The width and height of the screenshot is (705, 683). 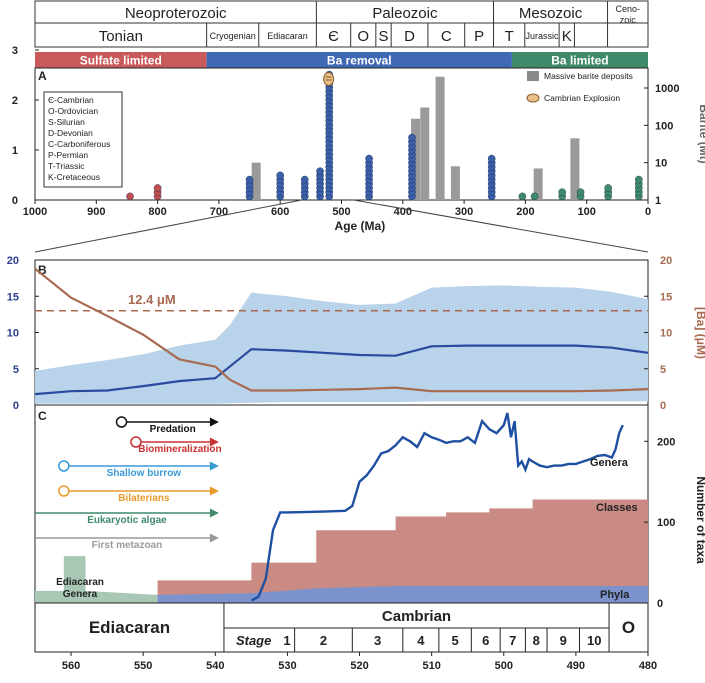 I want to click on x-tick-label: 530, so click(x=287, y=666).